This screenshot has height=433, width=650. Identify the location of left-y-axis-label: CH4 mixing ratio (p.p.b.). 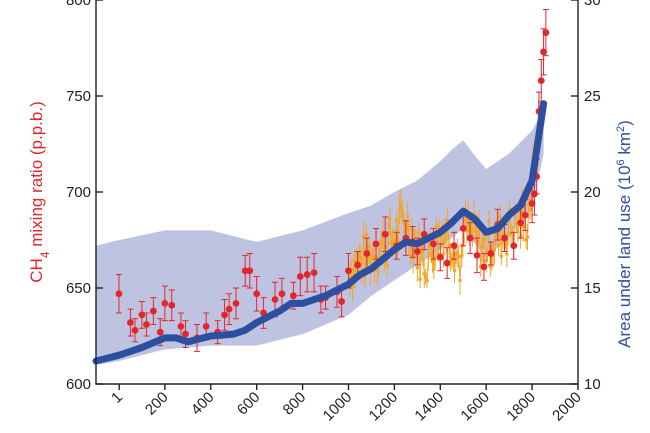
(39, 191).